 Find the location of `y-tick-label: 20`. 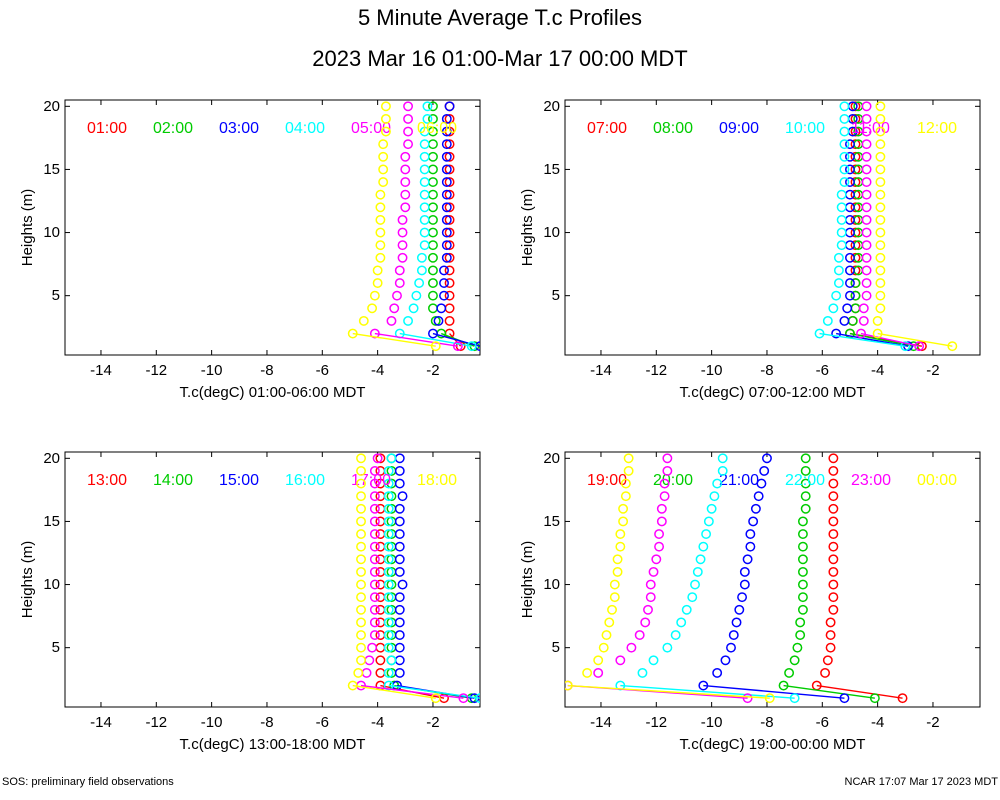

y-tick-label: 20 is located at coordinates (551, 106).